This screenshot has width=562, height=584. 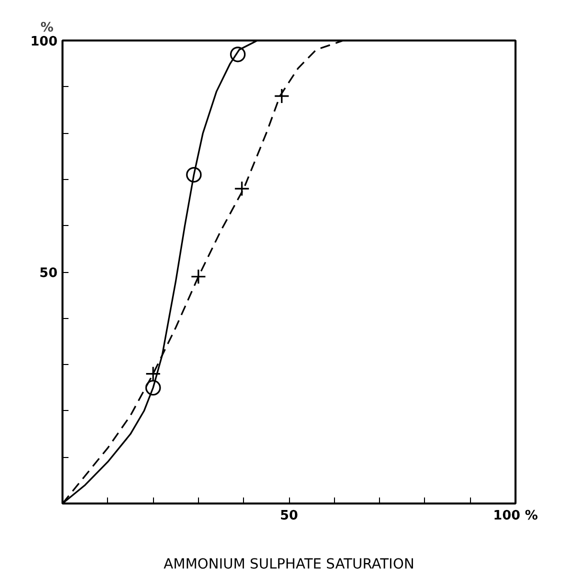 What do you see at coordinates (289, 564) in the screenshot?
I see `x-axis-title: AMMONIUM SULPHATE SATURATION` at bounding box center [289, 564].